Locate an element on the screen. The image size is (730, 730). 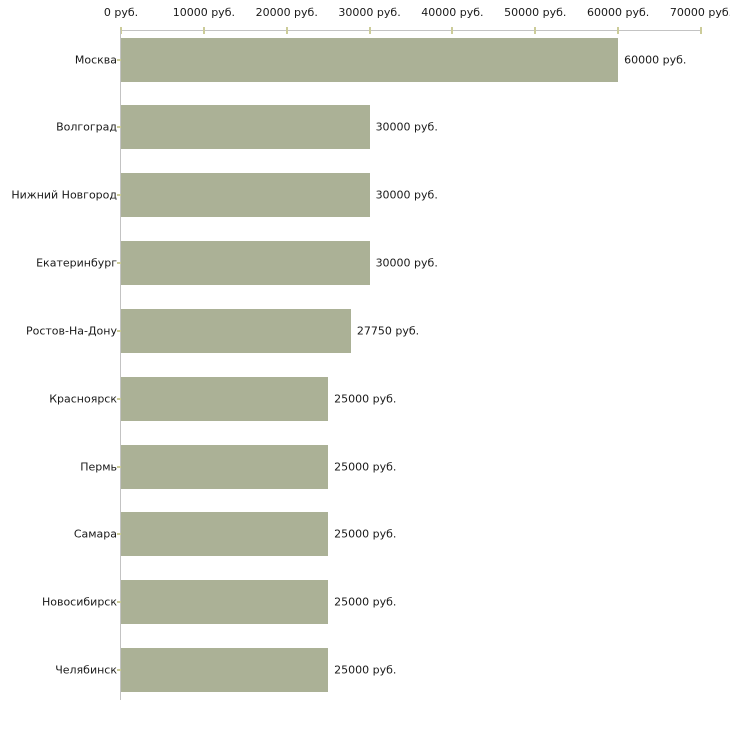
x-axis-tick-label: 50000 руб. is located at coordinates (535, 12).